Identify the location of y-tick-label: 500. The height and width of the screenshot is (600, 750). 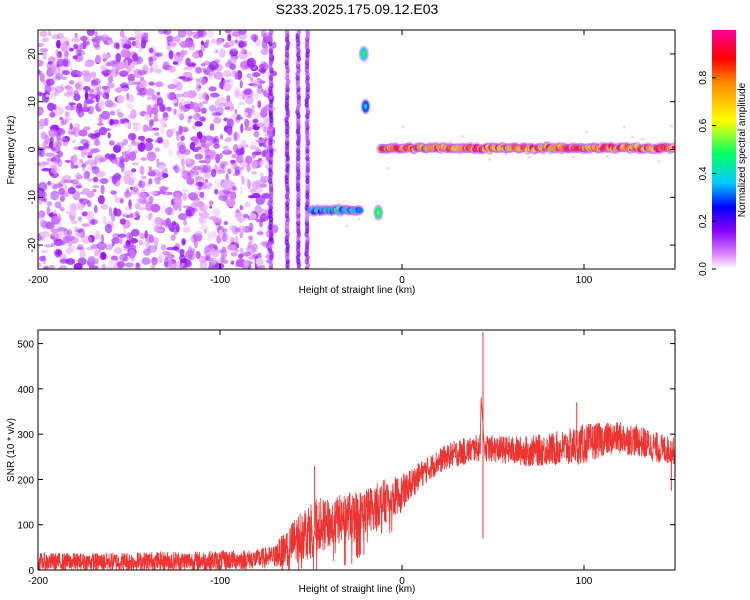
(25, 345).